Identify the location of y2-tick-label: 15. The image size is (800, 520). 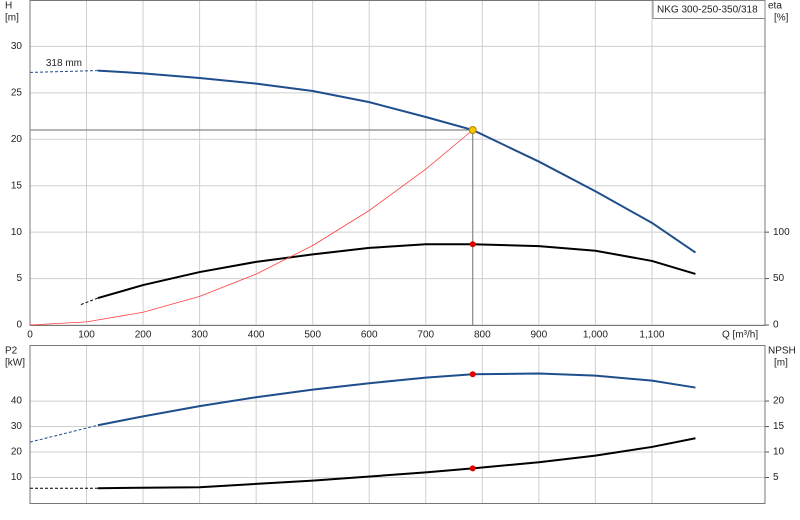
(779, 426).